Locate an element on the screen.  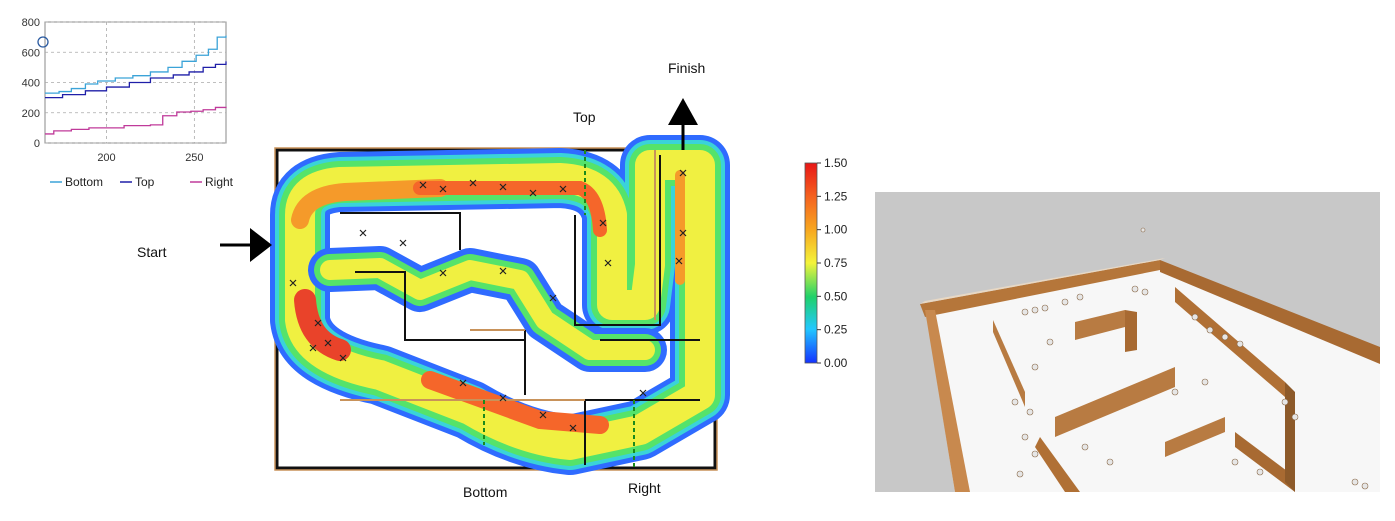
colorbar-tick-label: 0.25 is located at coordinates (836, 330).